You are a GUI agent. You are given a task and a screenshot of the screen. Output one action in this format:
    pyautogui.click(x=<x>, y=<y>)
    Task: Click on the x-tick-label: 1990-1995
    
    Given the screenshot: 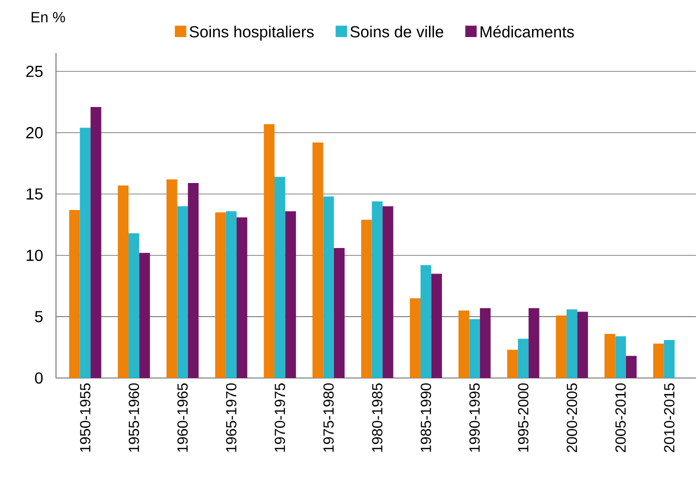 What is the action you would take?
    pyautogui.click(x=474, y=417)
    